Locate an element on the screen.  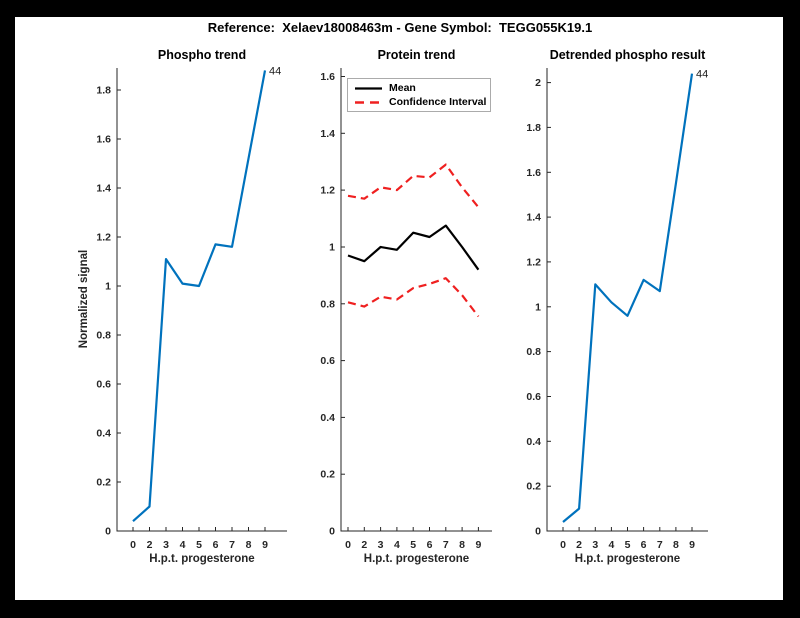
axes-lines is located at coordinates (416, 300).